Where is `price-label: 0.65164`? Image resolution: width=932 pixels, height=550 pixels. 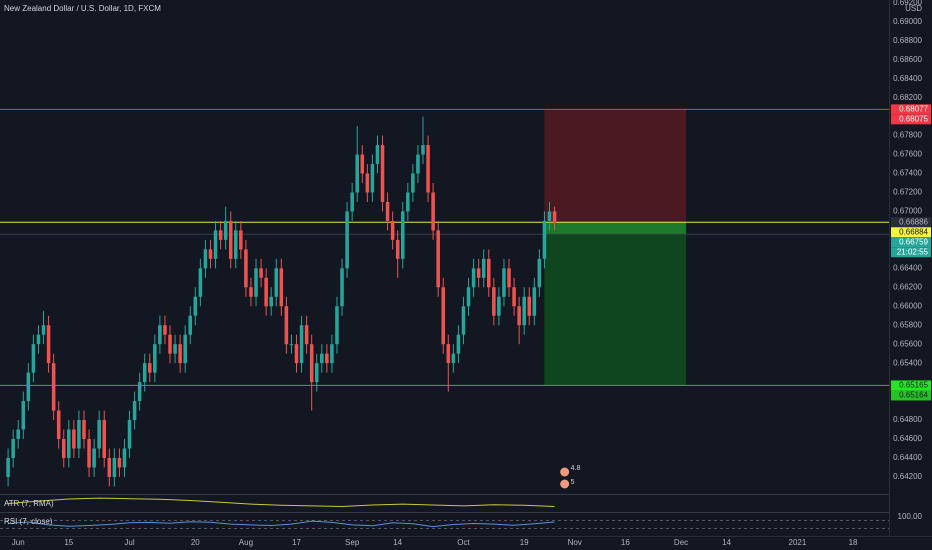
price-label: 0.65164 is located at coordinates (913, 395).